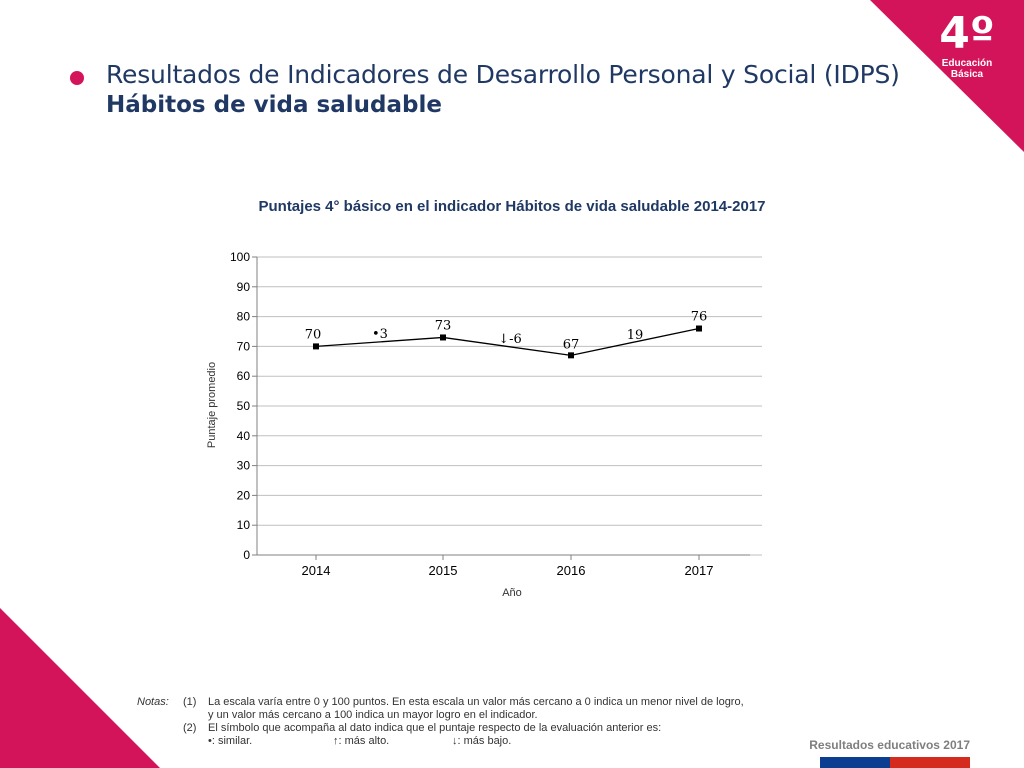 The width and height of the screenshot is (1024, 768). Describe the element at coordinates (895, 762) in the screenshot. I see `flag-stripe` at that location.